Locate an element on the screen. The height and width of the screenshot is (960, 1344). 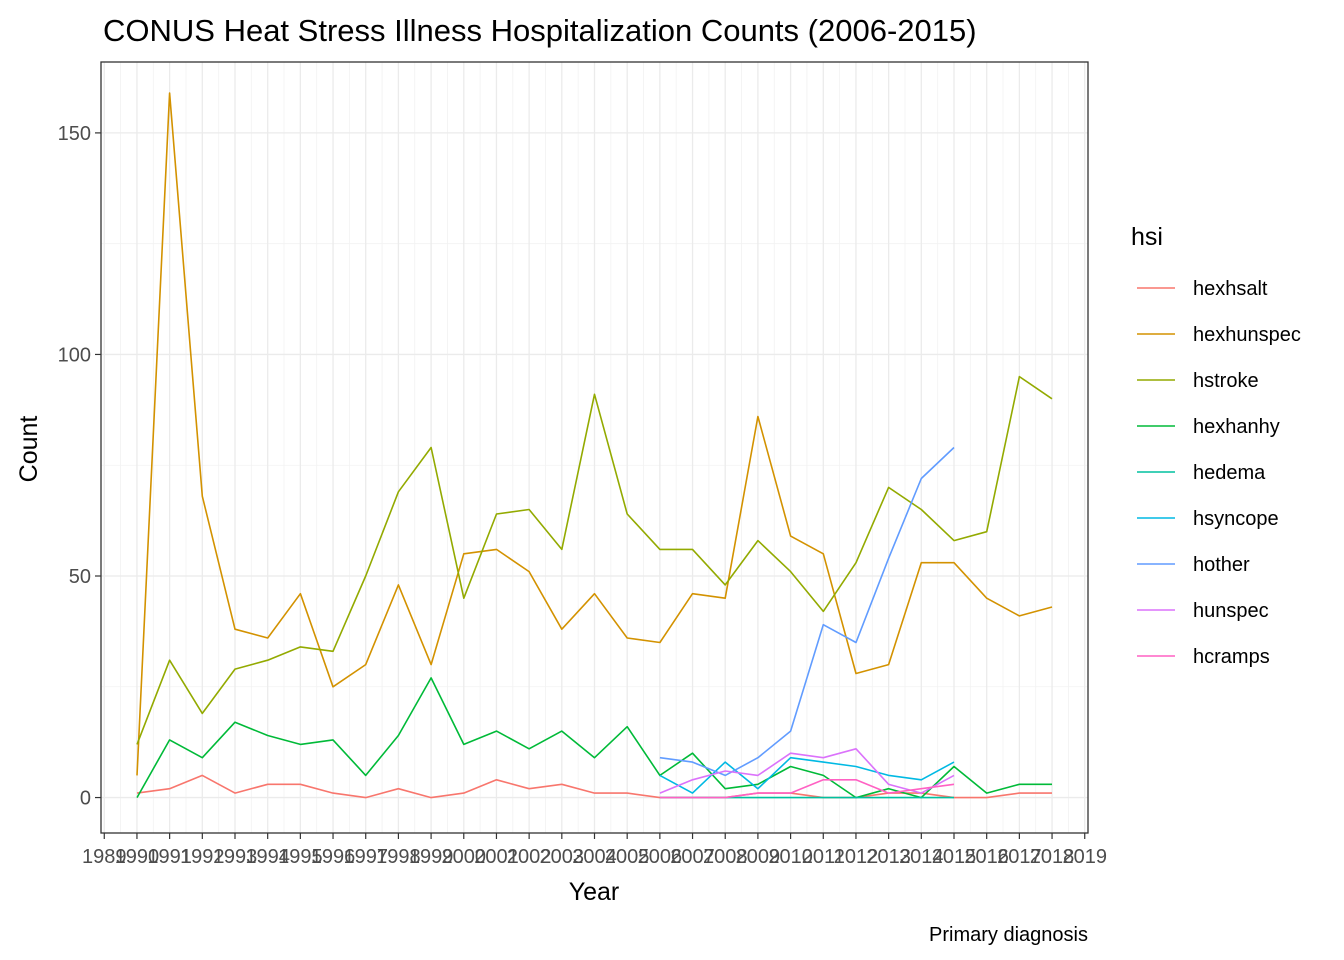
x-tick-label: 1992 is located at coordinates (202, 857).